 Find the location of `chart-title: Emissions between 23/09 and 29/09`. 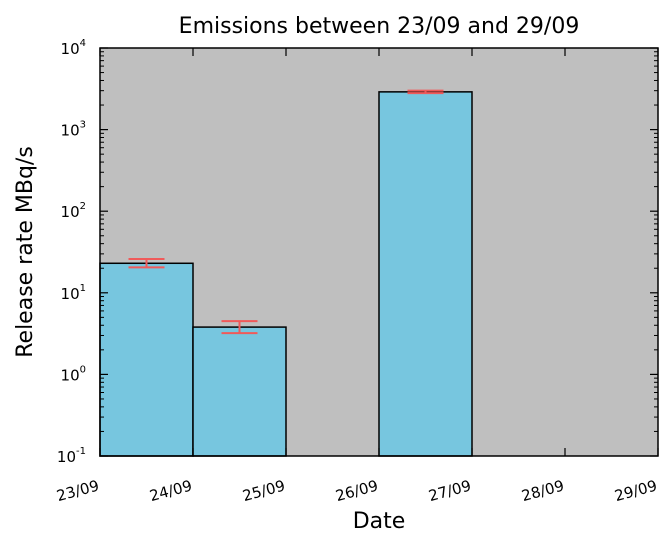

chart-title: Emissions between 23/09 and 29/09 is located at coordinates (379, 26).